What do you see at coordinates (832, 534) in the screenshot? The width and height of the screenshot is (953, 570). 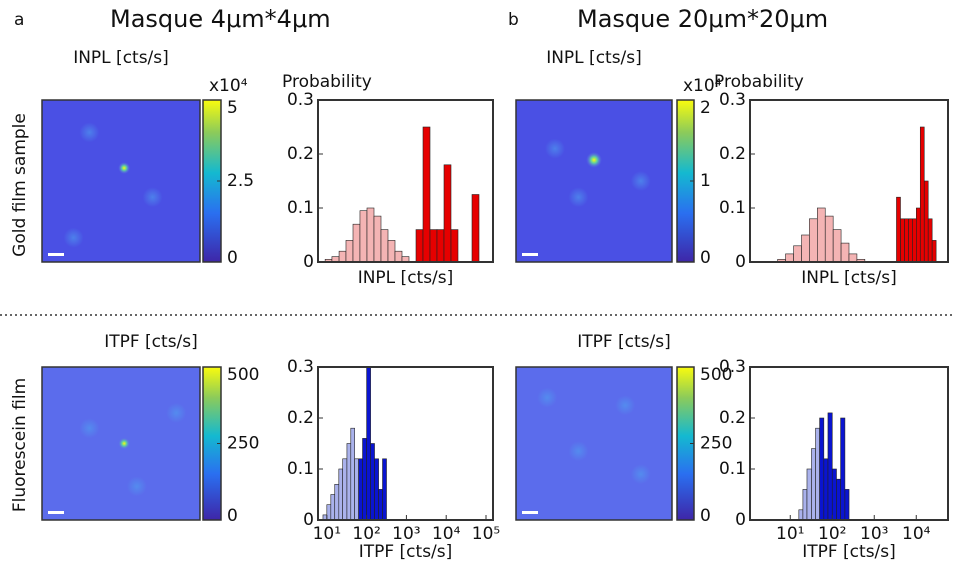 I see `x-tick-label: 10²` at bounding box center [832, 534].